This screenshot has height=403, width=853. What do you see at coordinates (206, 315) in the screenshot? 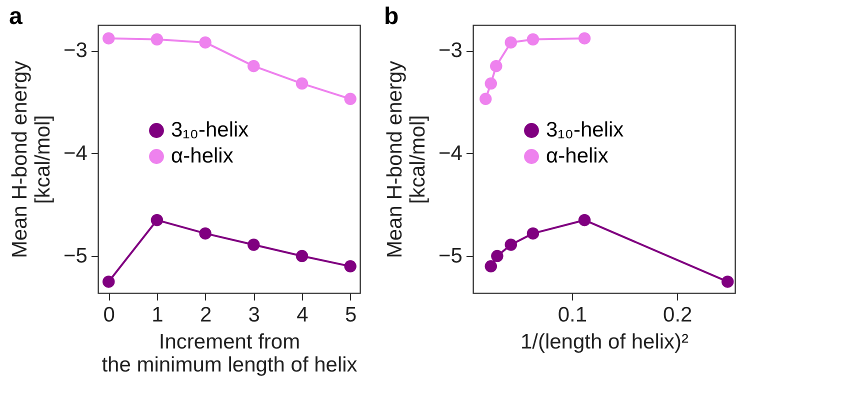
I see `x-tick-label: 2` at bounding box center [206, 315].